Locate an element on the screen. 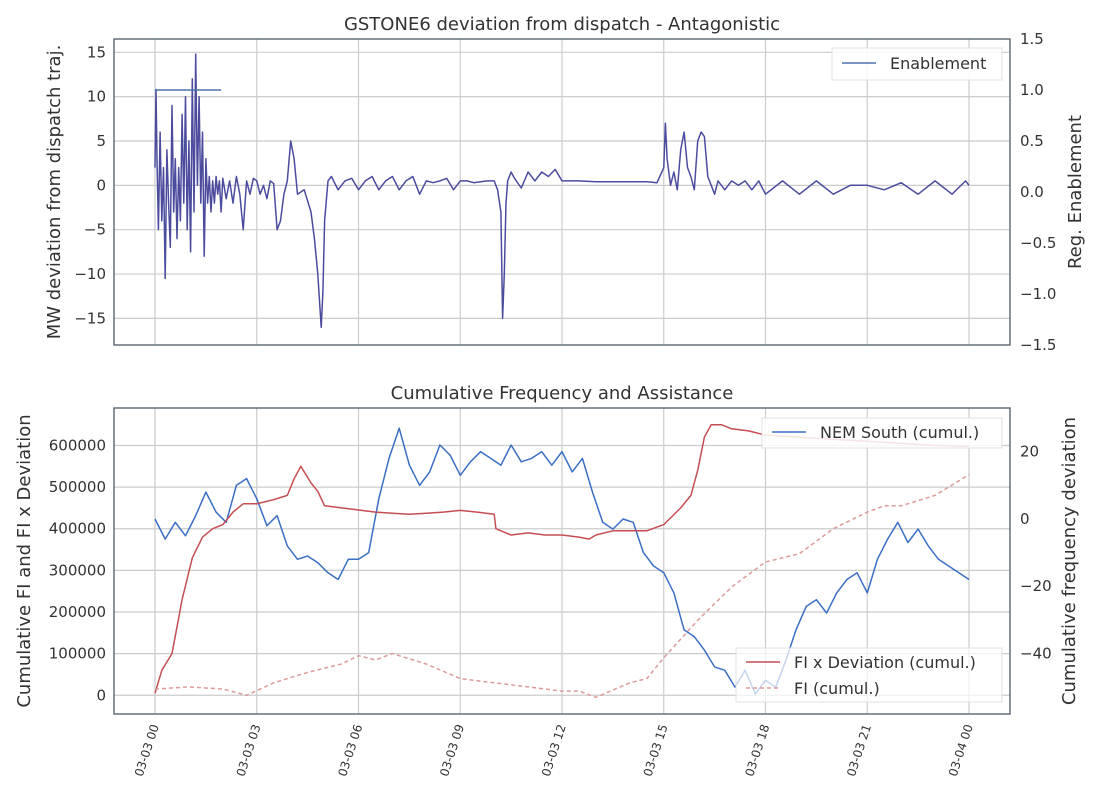 The image size is (1100, 800). bottom-right-tick-label: 0 is located at coordinates (1025, 519).